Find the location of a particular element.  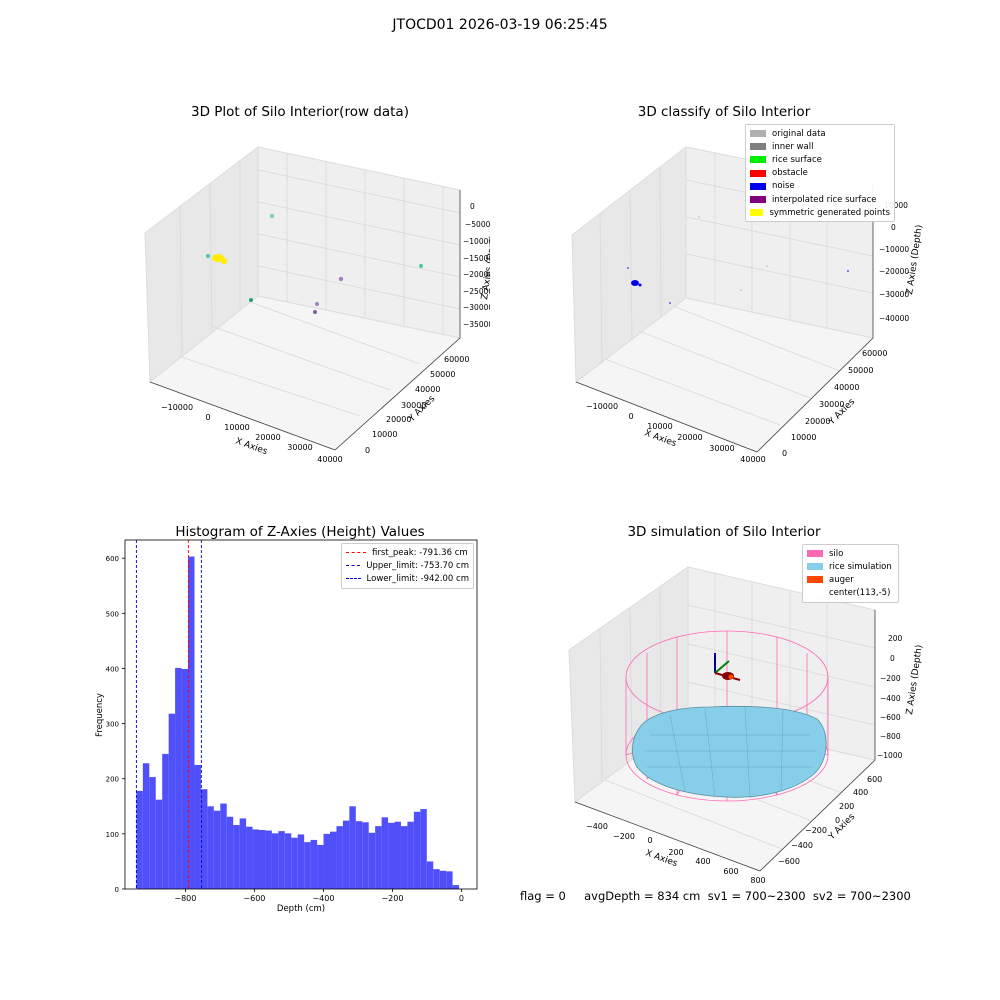

histogram-title: Histogram of Z-Axies (Height) Values is located at coordinates (300, 532).